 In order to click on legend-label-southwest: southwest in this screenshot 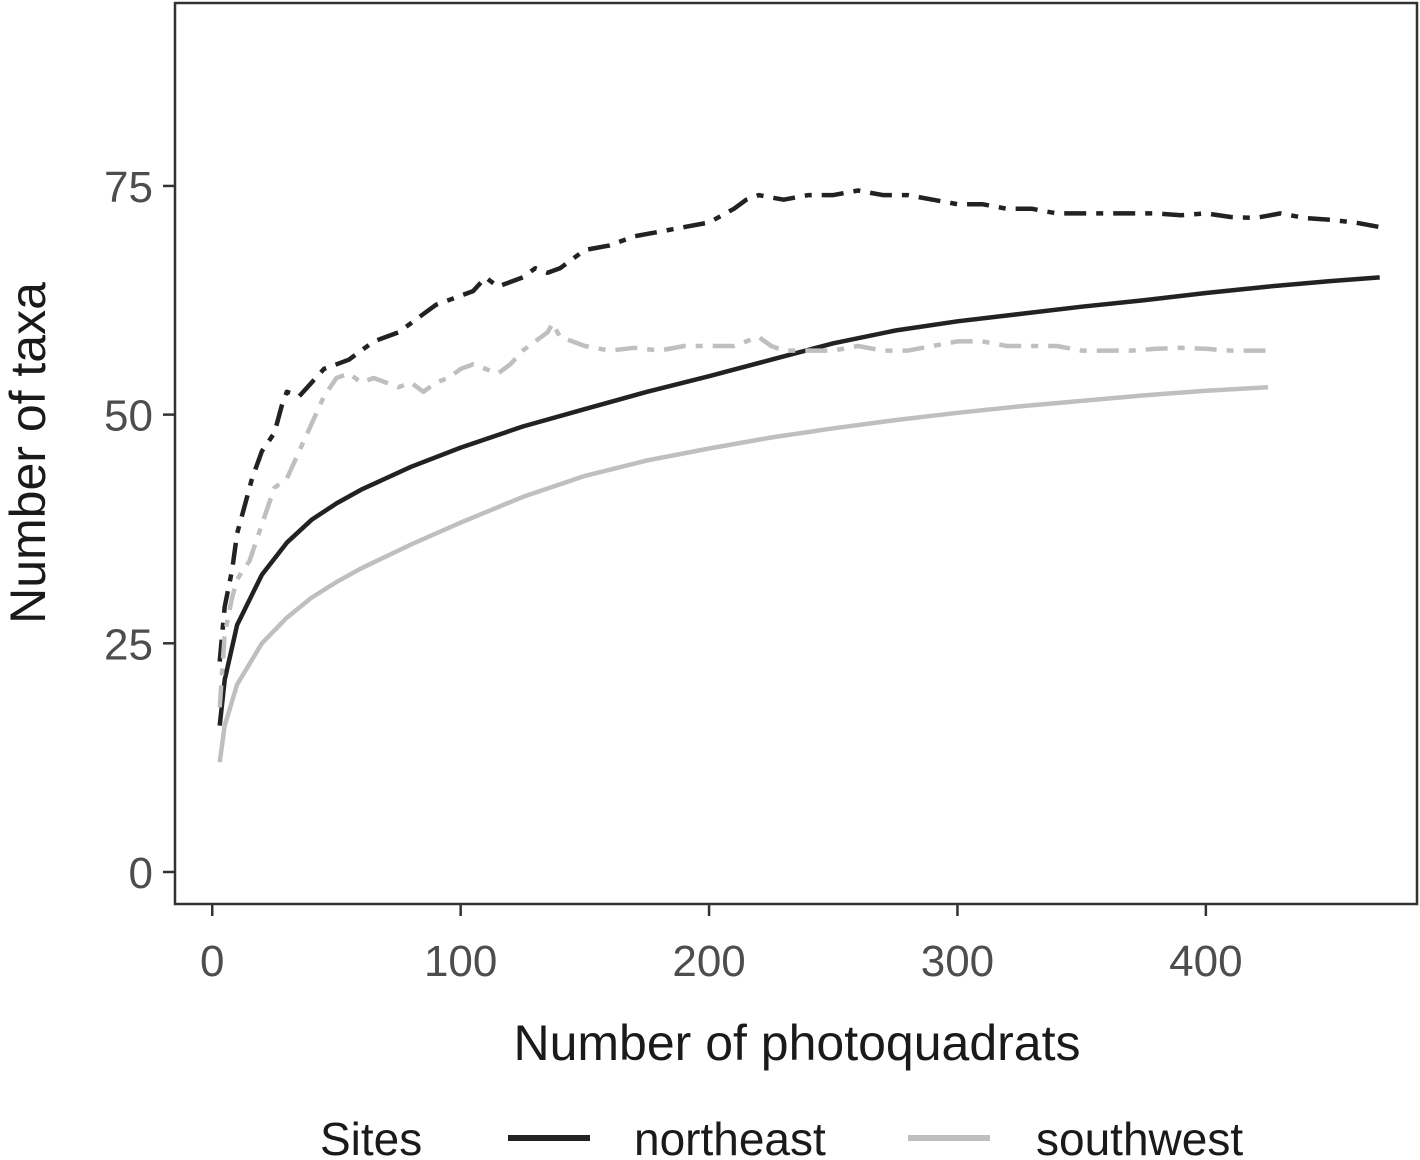, I will do `click(1139, 1136)`.